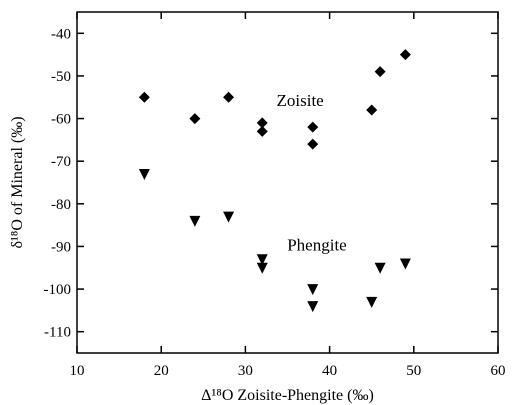 Image resolution: width=514 pixels, height=405 pixels. What do you see at coordinates (61, 162) in the screenshot?
I see `y-tick-label: -70` at bounding box center [61, 162].